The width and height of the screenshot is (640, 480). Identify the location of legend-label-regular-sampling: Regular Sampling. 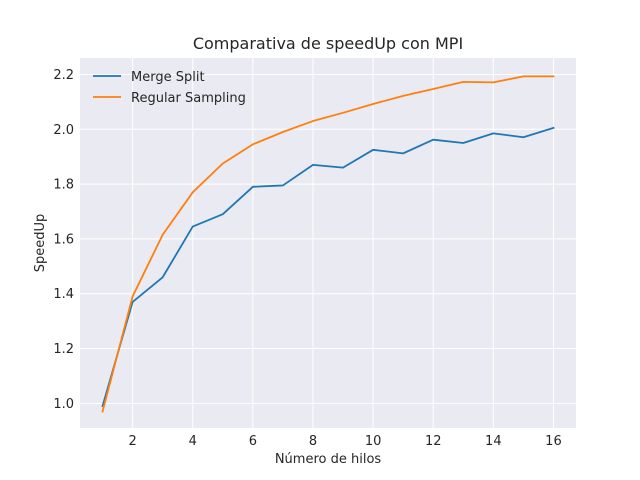
(188, 98).